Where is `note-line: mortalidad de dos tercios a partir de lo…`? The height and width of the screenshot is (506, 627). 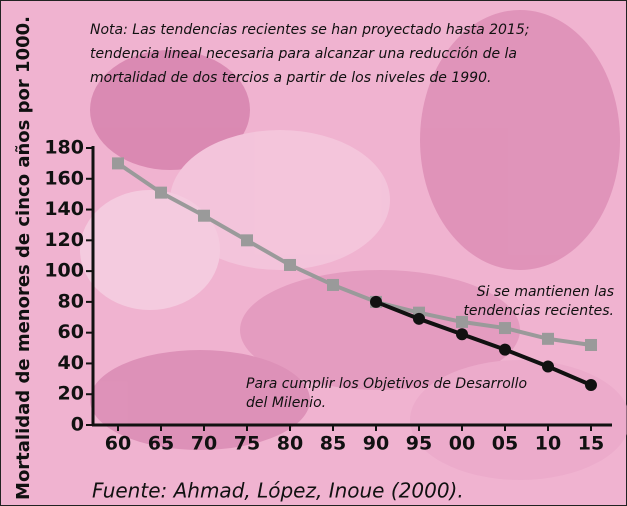 note-line: mortalidad de dos tercios a partir de lo… is located at coordinates (290, 78).